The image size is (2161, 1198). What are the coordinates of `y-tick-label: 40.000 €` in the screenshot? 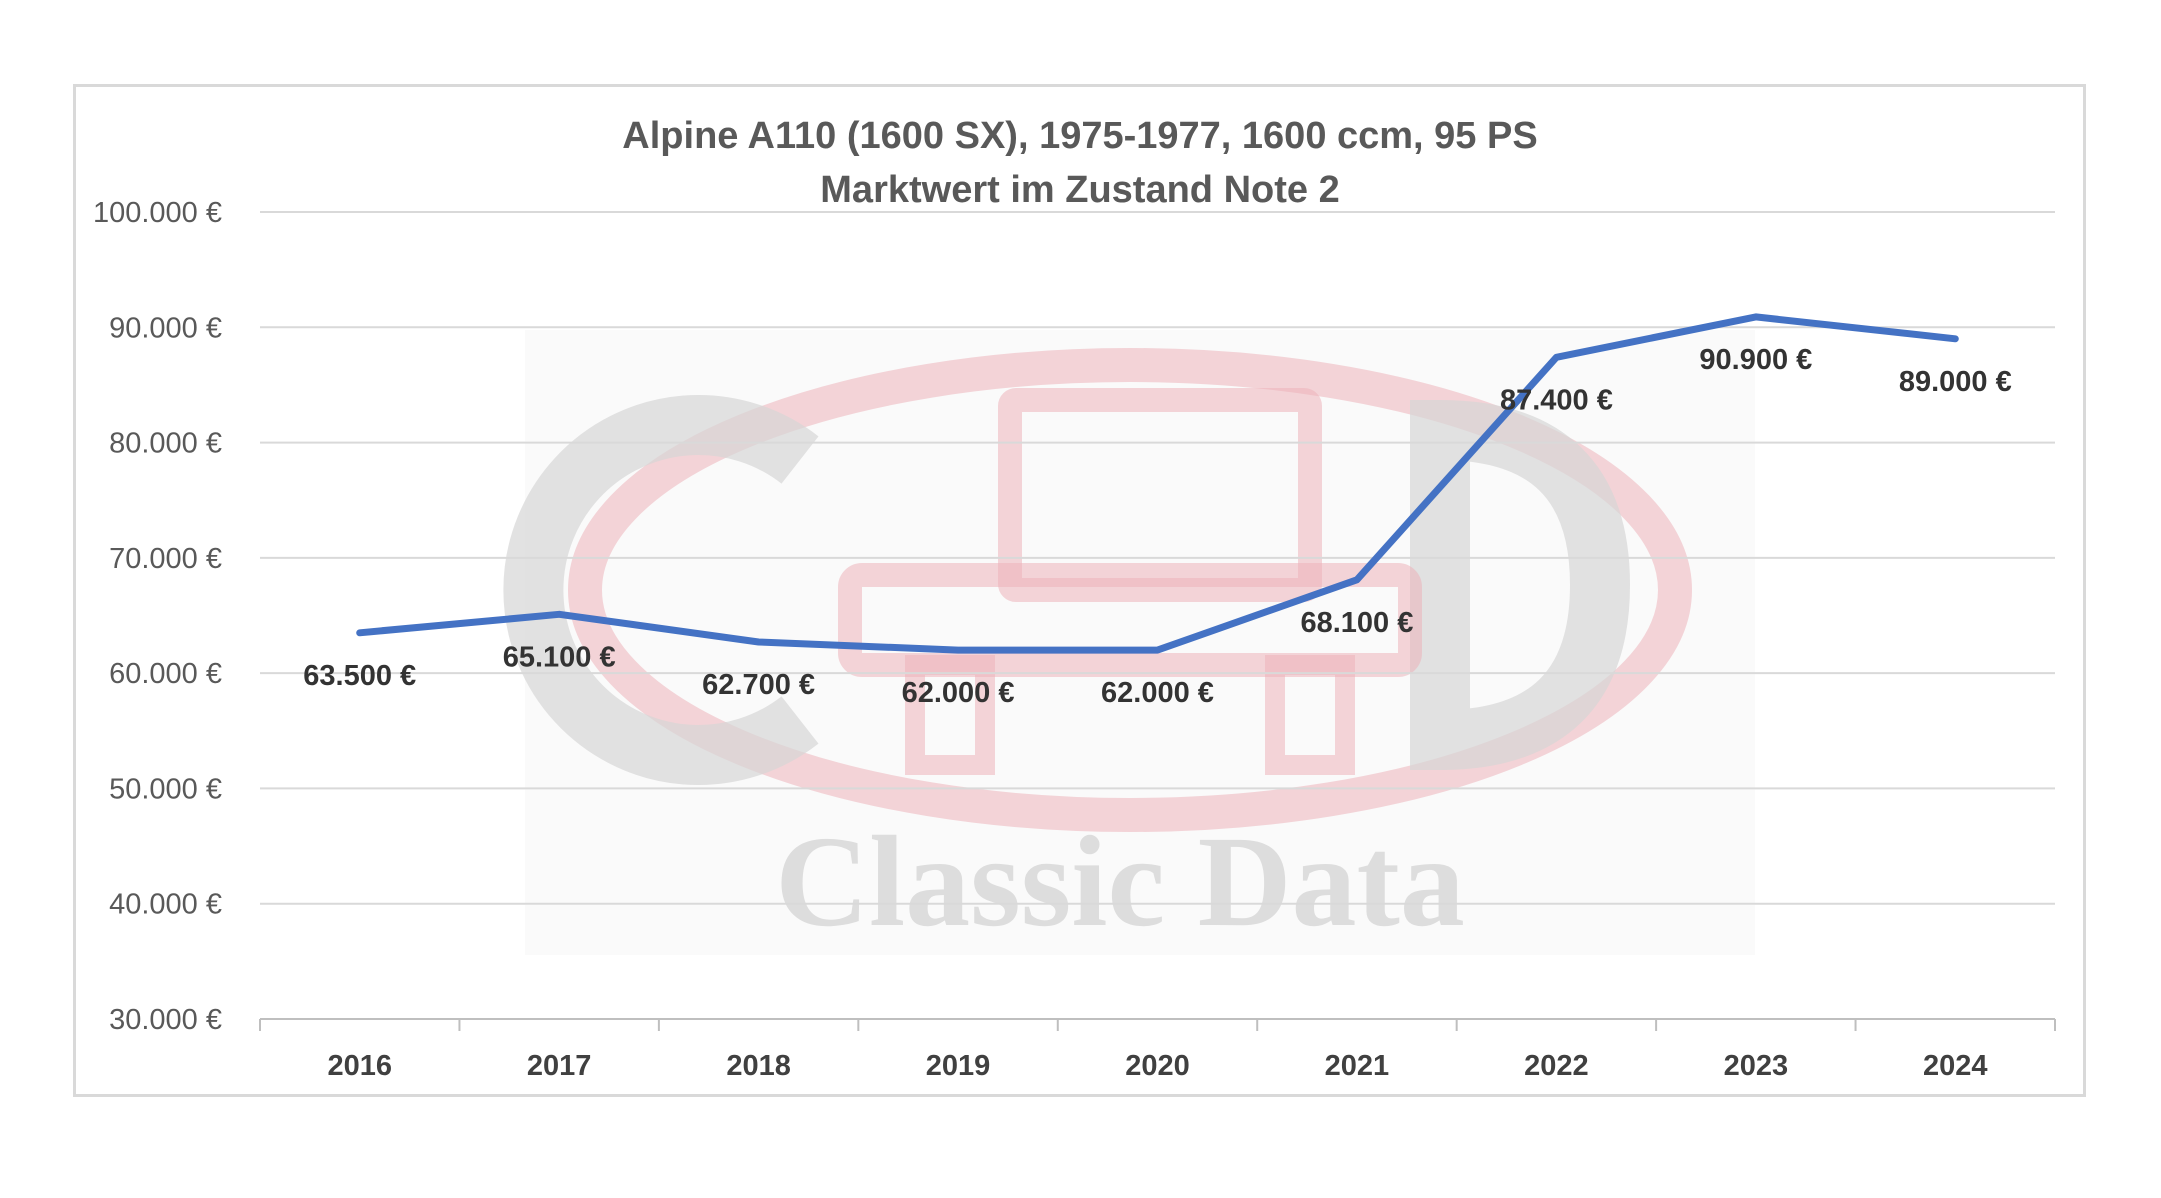 It's located at (165, 905).